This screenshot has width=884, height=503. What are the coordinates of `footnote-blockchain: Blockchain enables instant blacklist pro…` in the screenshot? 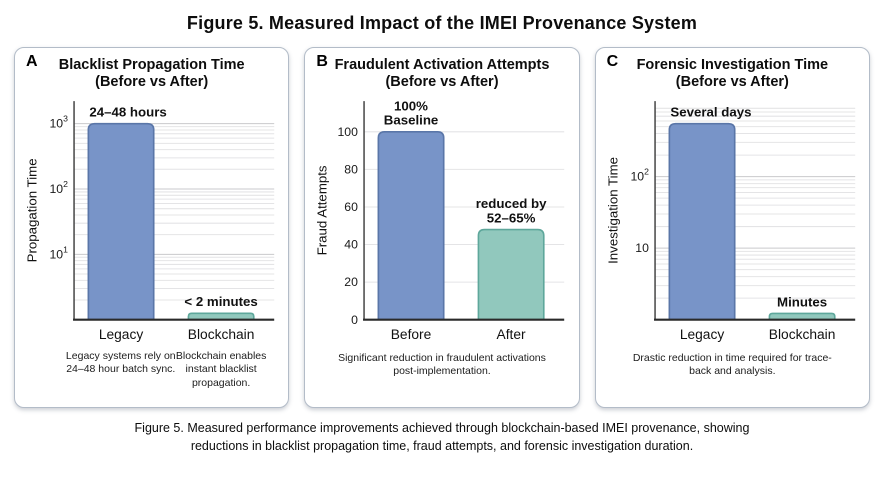 It's located at (221, 369).